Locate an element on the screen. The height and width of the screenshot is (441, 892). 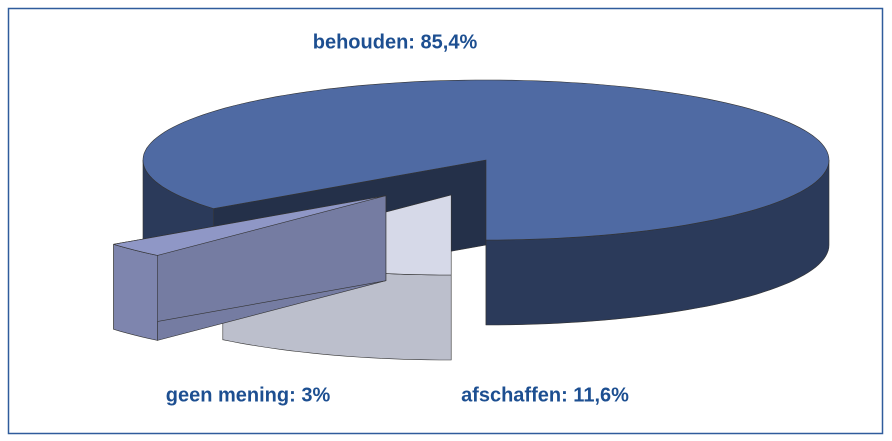
slice-label: geen mening: 3% is located at coordinates (248, 395).